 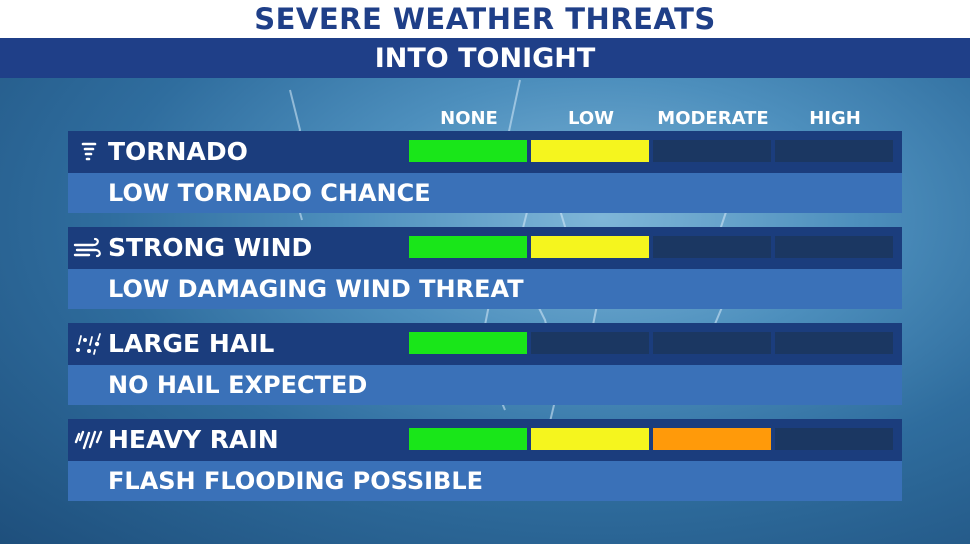 I want to click on page-subtitle: INTO TONIGHT, so click(x=485, y=58).